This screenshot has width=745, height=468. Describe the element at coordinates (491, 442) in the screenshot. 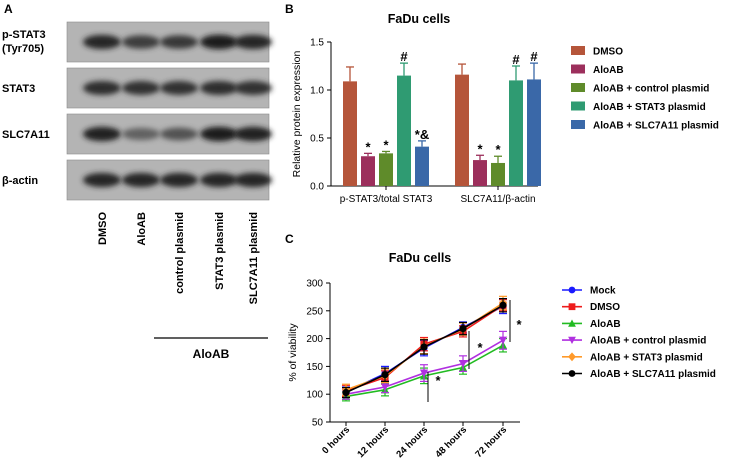

I see `line-x-tick-label: 72 hours` at that location.